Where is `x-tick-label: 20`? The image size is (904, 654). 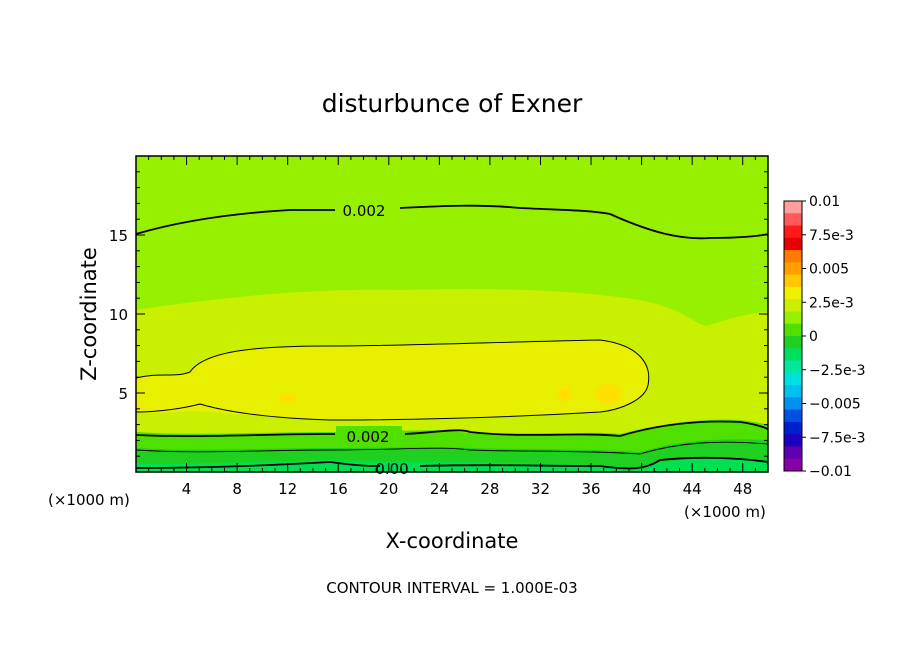
x-tick-label: 20 is located at coordinates (388, 489).